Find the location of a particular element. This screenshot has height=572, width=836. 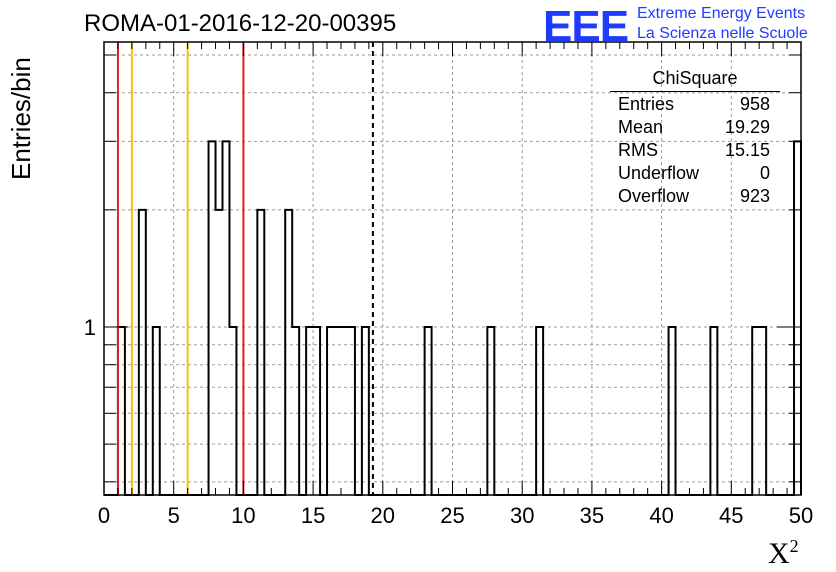

x-tick-label: 50 is located at coordinates (801, 515).